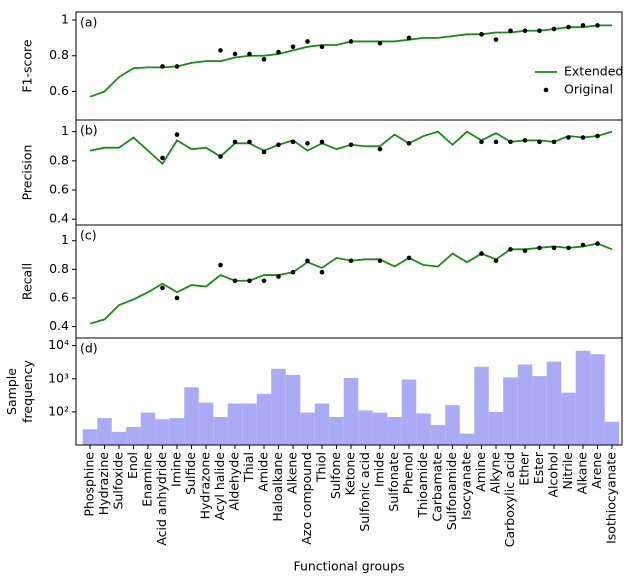 The height and width of the screenshot is (577, 624). I want to click on y-tick-label: 1, so click(65, 19).